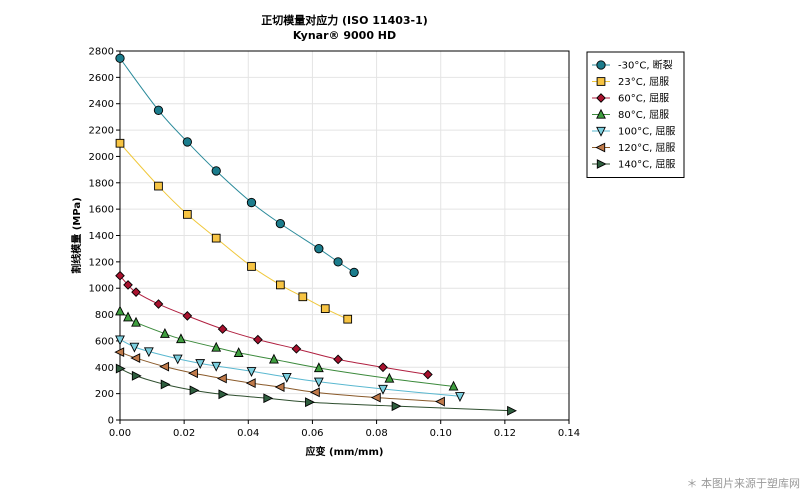  Describe the element at coordinates (104, 394) in the screenshot. I see `y-tick-label: 200` at that location.